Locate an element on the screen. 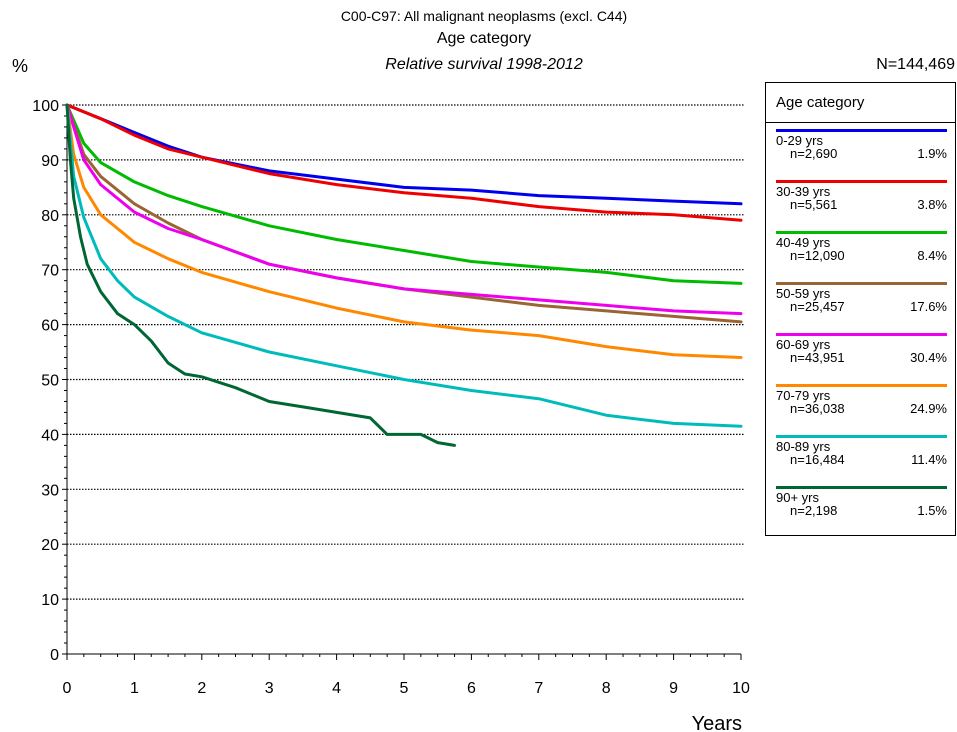 This screenshot has width=957, height=732. legend-series-pct: 8.4% is located at coordinates (932, 255).